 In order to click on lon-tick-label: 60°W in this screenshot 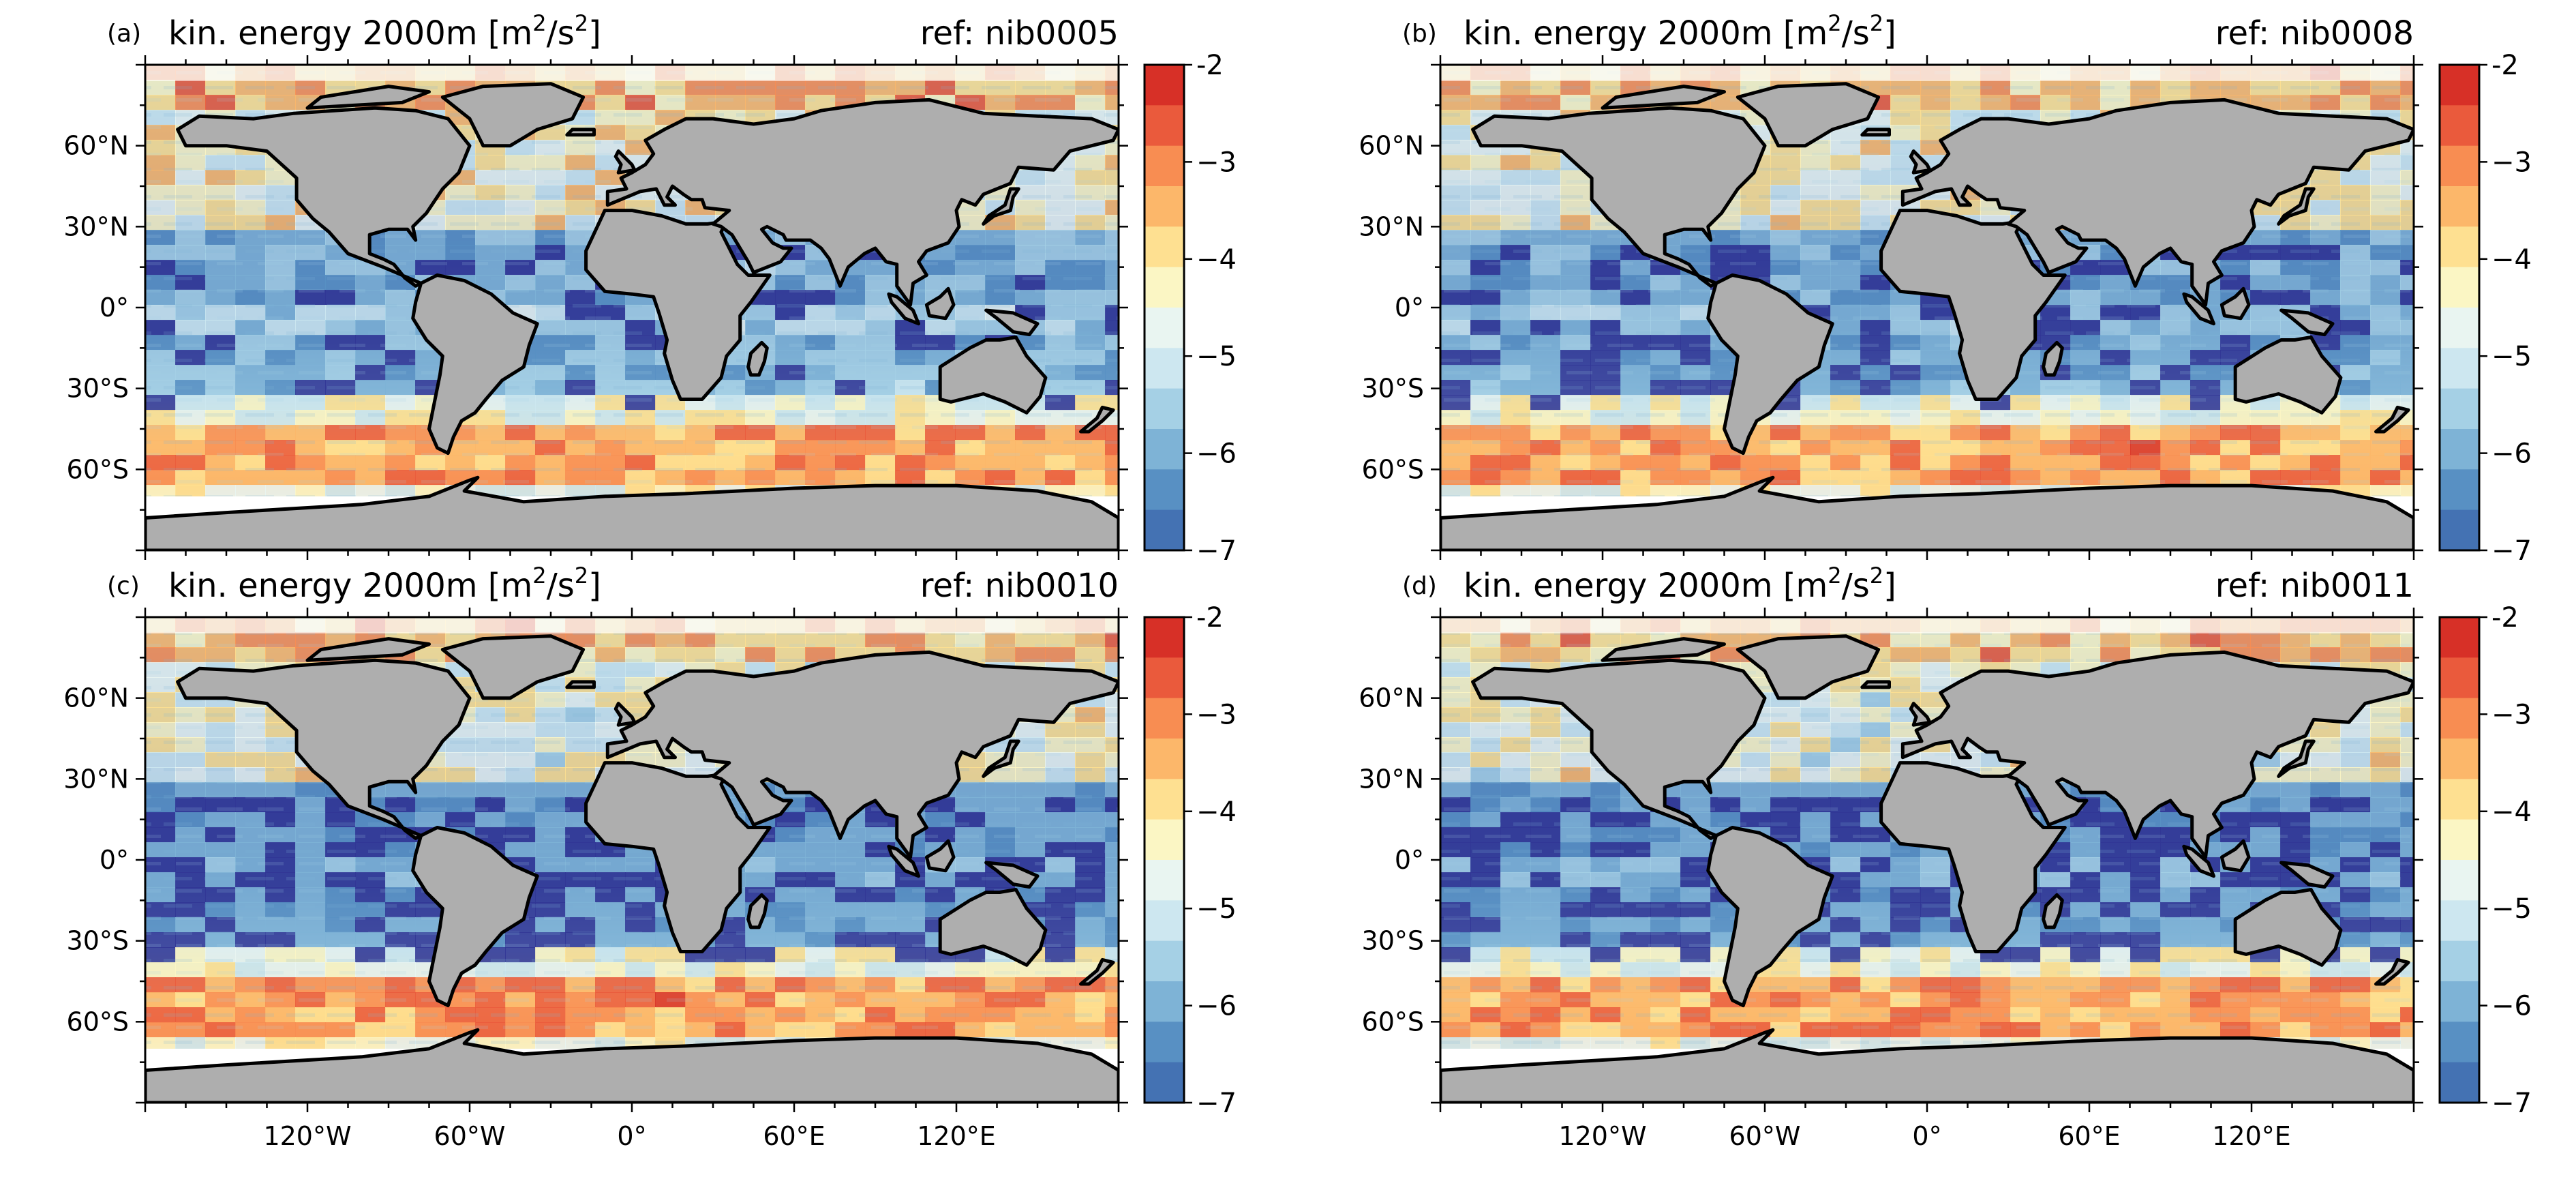, I will do `click(470, 1136)`.